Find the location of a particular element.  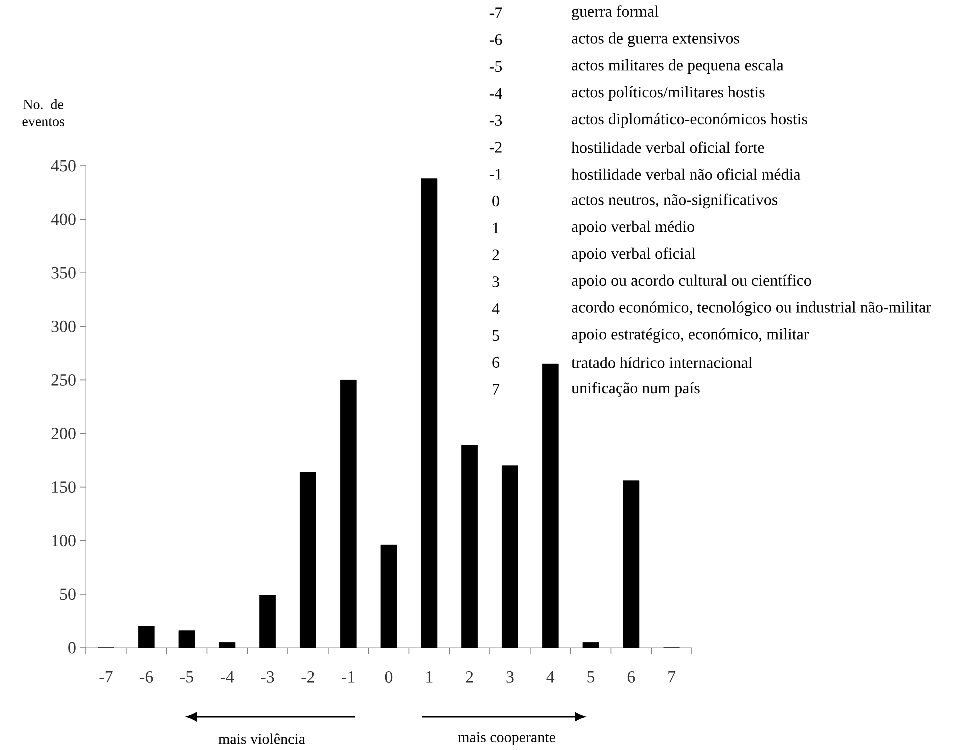

y-tick-label: 100 is located at coordinates (64, 541).